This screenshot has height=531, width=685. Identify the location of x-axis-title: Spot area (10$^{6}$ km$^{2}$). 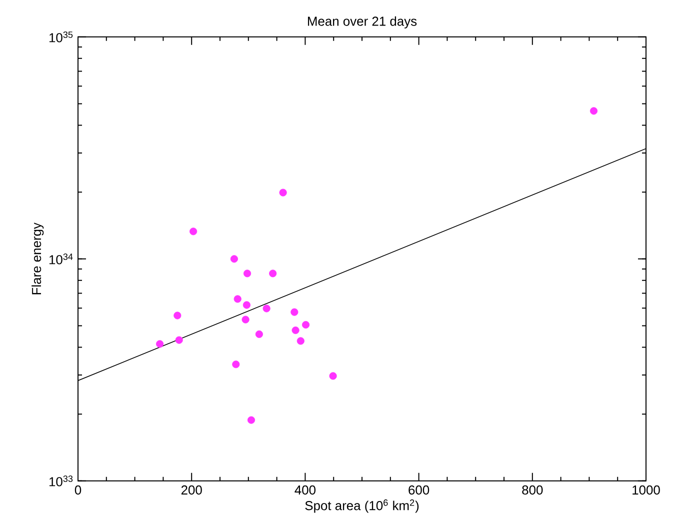
(362, 506).